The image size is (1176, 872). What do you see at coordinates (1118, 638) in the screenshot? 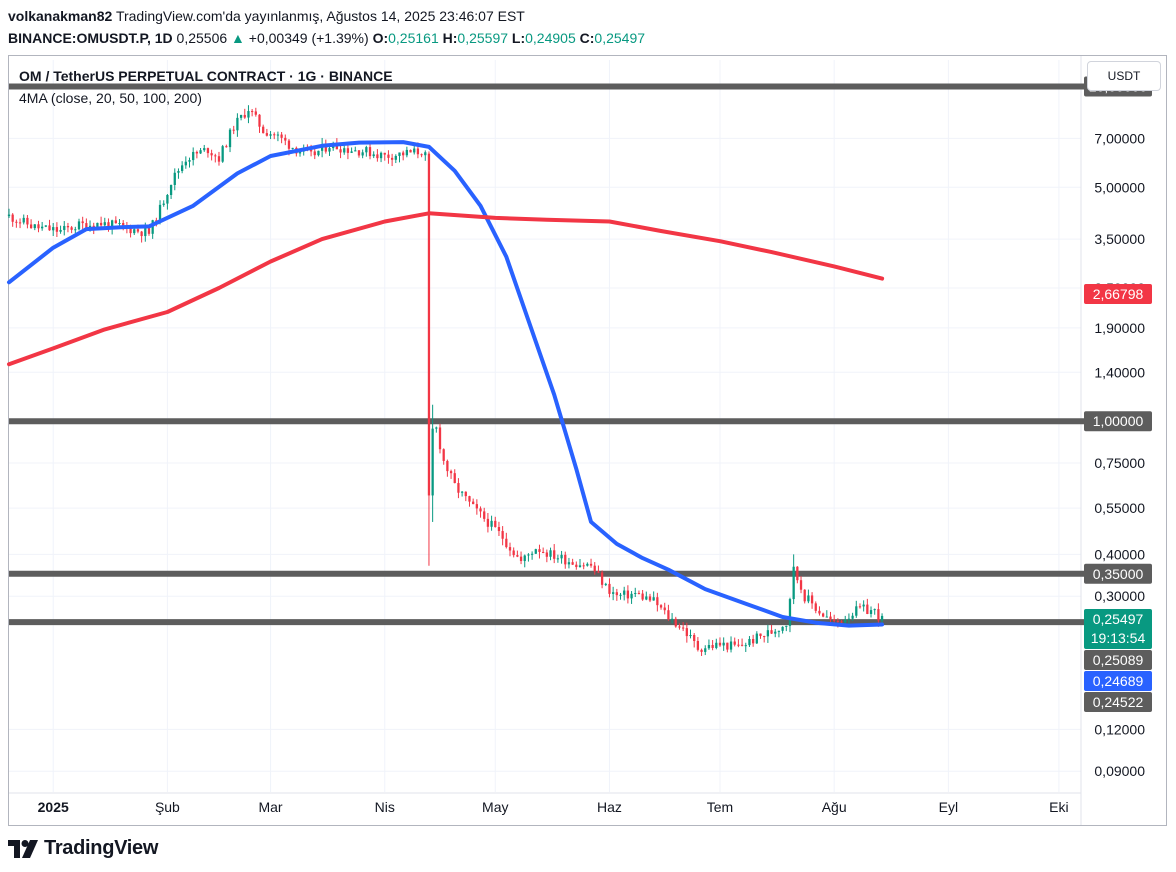
I see `countdown-label: 19:13:54` at bounding box center [1118, 638].